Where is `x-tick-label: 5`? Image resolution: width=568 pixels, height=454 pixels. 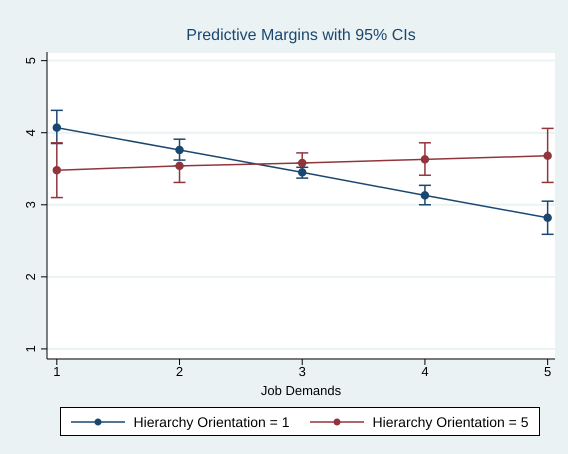
x-tick-label: 5 is located at coordinates (548, 372).